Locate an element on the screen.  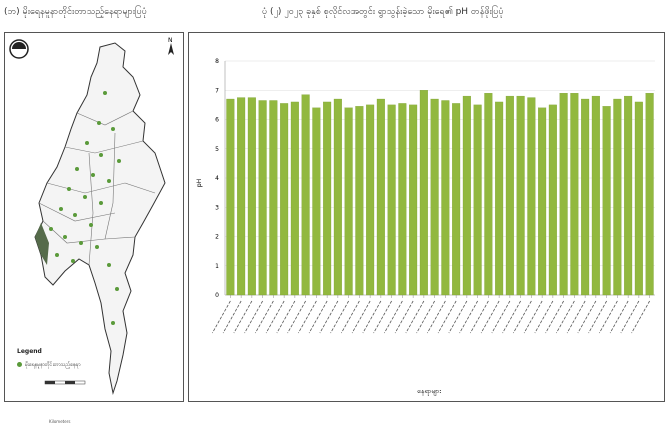
scale-bar is located at coordinates (65, 382).